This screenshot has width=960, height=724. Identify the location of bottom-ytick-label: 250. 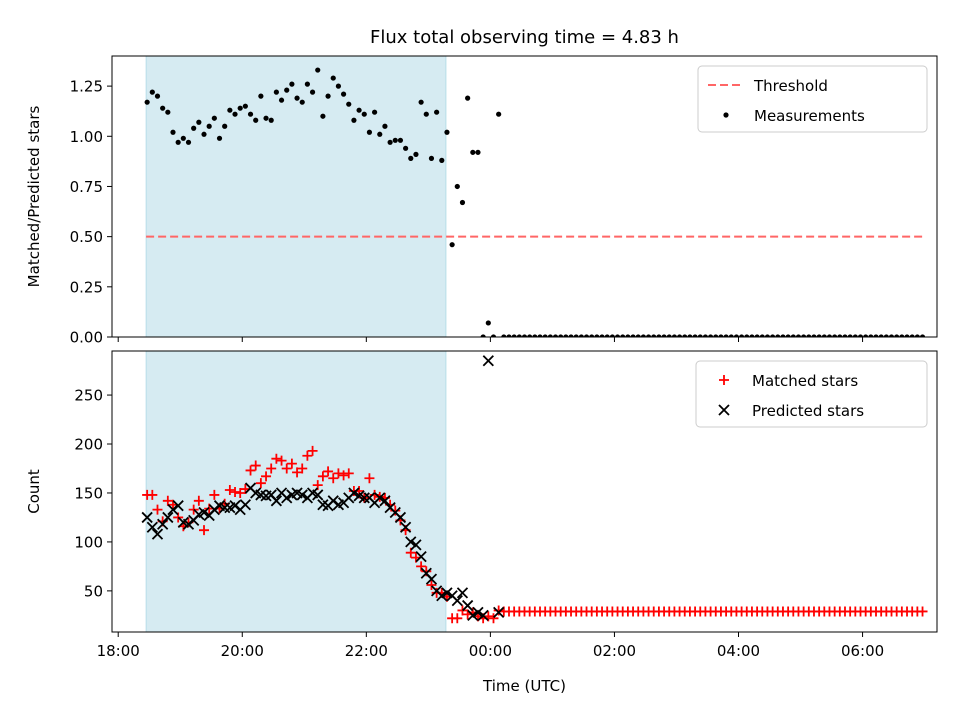
(88, 396).